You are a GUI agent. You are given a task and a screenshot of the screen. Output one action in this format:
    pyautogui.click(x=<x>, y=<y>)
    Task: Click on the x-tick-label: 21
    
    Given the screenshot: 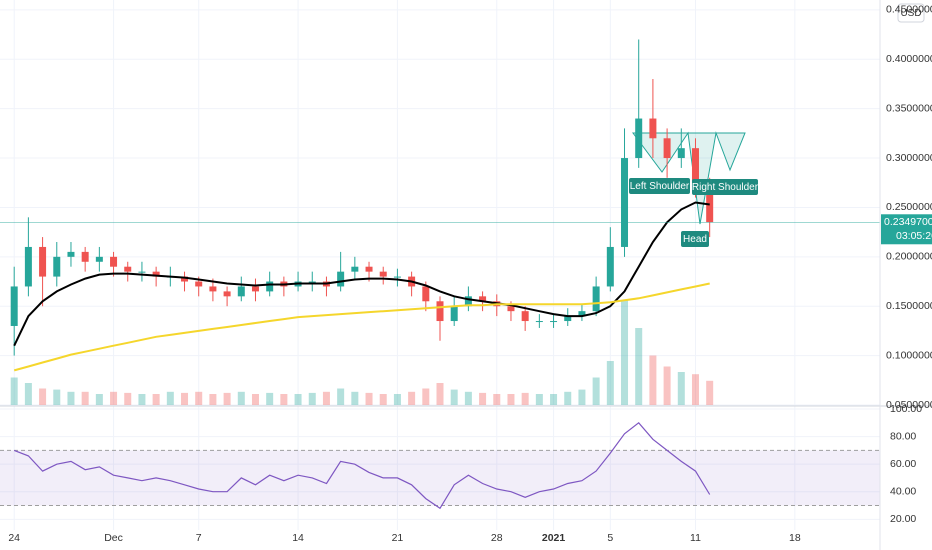 What is the action you would take?
    pyautogui.click(x=398, y=538)
    